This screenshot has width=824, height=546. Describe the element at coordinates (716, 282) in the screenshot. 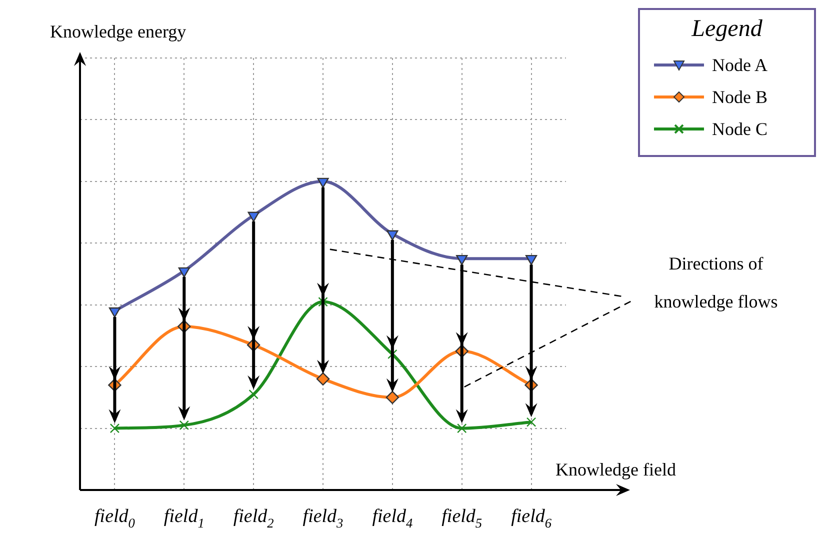

I see `text: Directions of knowledge flows` at that location.